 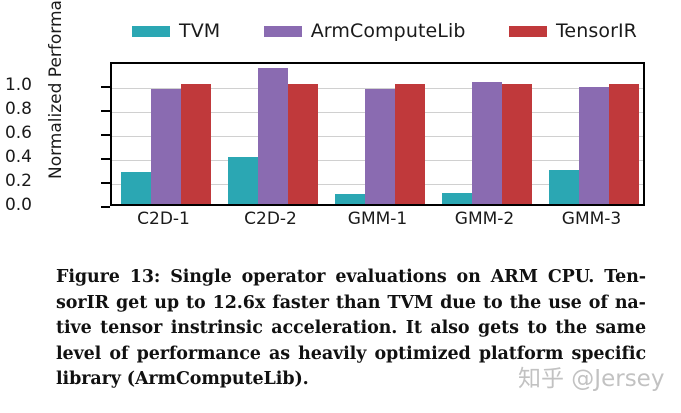 What do you see at coordinates (151, 31) in the screenshot?
I see `legend-swatch-tvm` at bounding box center [151, 31].